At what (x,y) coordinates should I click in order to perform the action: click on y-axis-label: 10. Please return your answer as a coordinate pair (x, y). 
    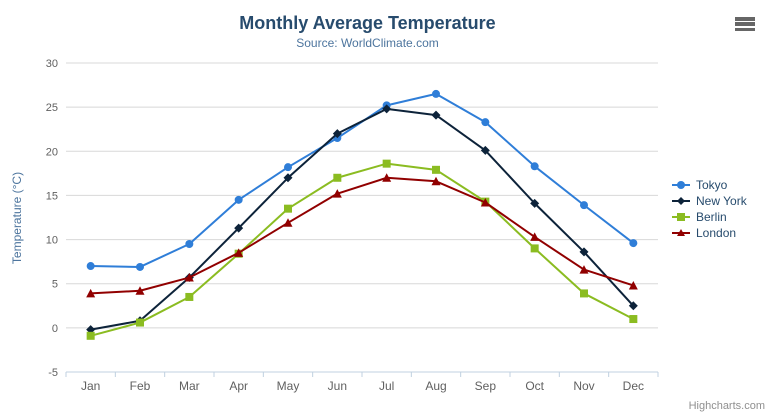
    Looking at the image, I should click on (52, 241).